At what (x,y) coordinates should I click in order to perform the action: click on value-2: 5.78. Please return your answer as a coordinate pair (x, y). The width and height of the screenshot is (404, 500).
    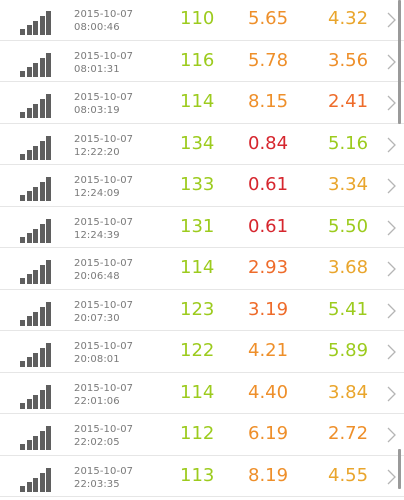
    Looking at the image, I should click on (268, 60).